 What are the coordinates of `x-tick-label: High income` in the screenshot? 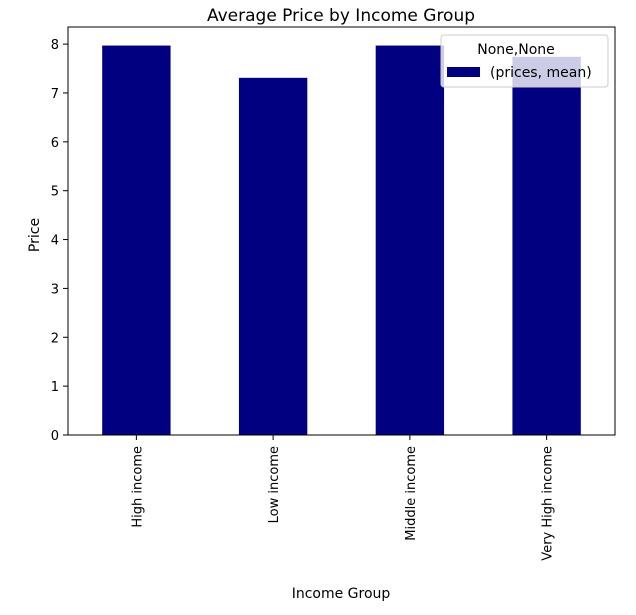 It's located at (137, 487).